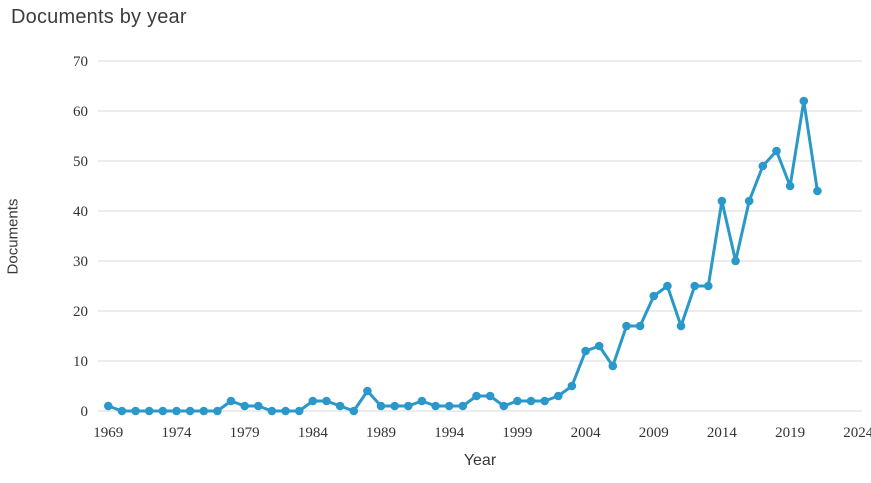  Describe the element at coordinates (272, 411) in the screenshot. I see `data-point-1981` at that location.